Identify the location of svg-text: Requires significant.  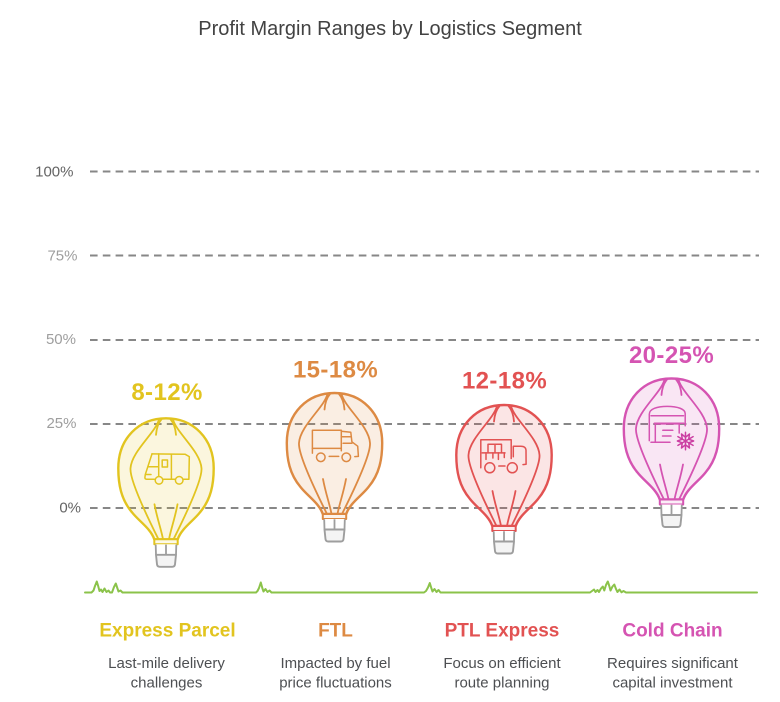
(673, 663).